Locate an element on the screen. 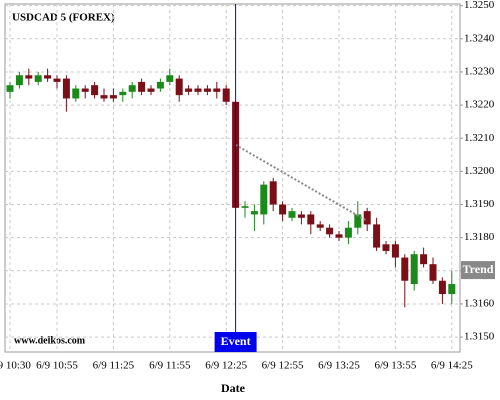 The width and height of the screenshot is (500, 400). chart-title: USDCAD 5 (FOREX) is located at coordinates (63, 18).